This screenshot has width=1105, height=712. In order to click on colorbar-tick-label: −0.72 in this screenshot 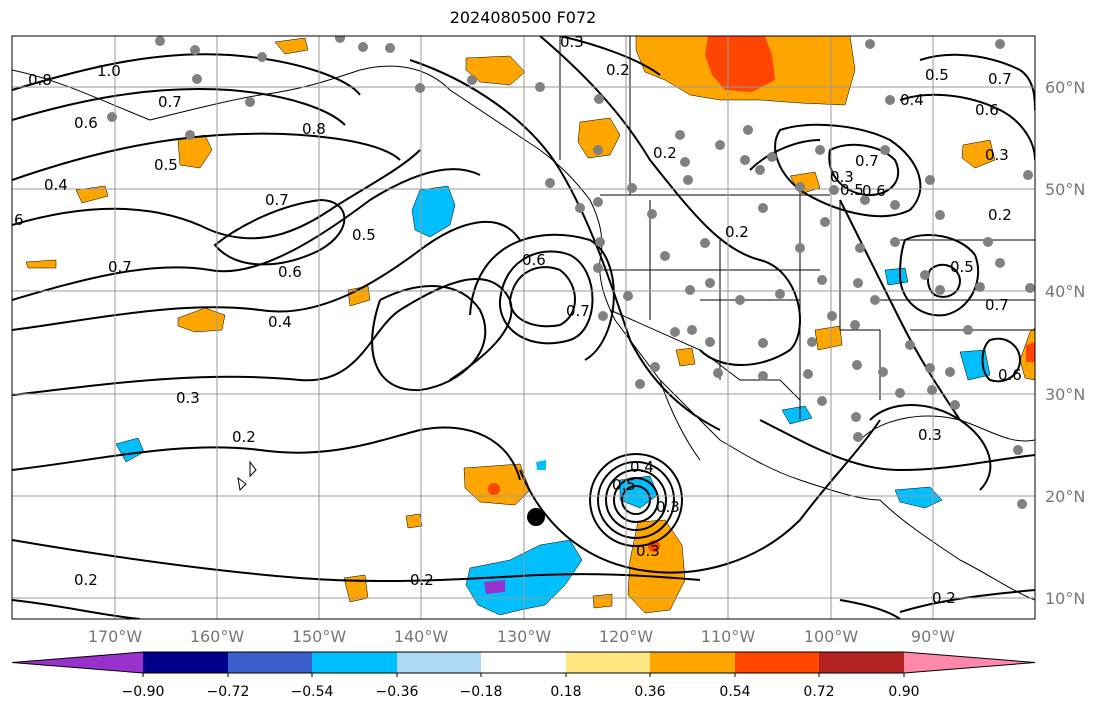, I will do `click(228, 692)`.